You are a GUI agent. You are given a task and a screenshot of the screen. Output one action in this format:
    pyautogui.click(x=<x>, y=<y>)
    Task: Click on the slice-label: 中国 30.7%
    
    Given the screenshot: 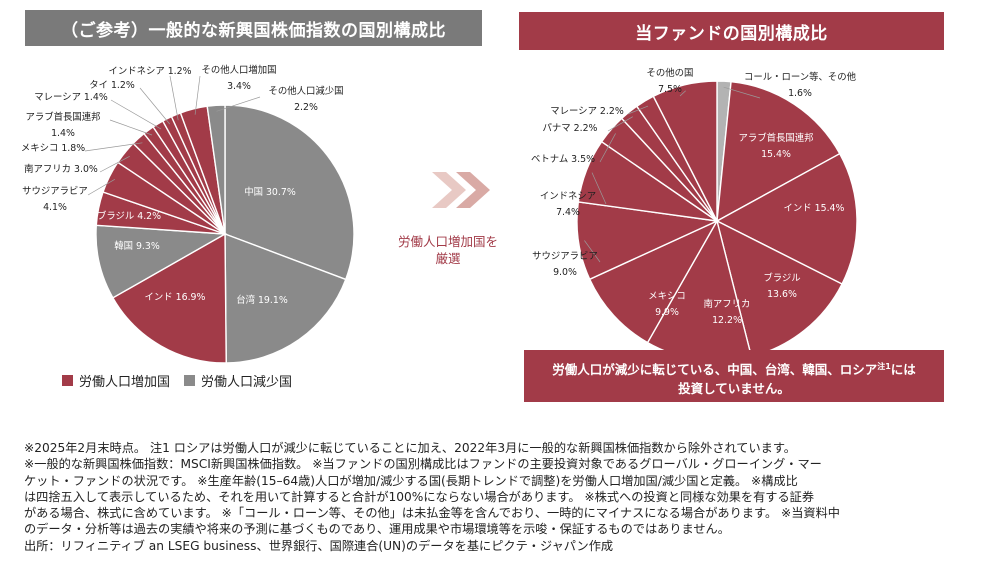 What is the action you would take?
    pyautogui.click(x=270, y=192)
    